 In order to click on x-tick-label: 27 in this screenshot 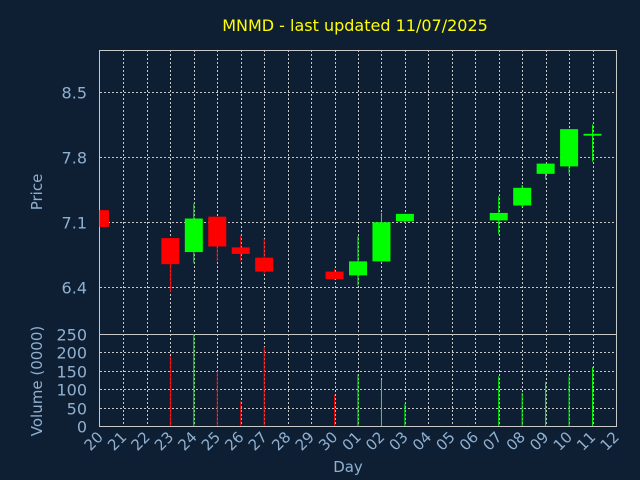, I will do `click(258, 441)`.